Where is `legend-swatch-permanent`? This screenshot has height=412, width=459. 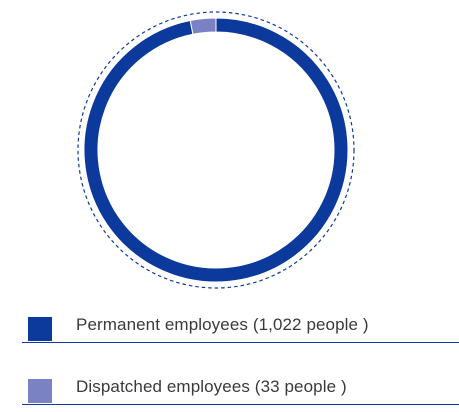 legend-swatch-permanent is located at coordinates (40, 329).